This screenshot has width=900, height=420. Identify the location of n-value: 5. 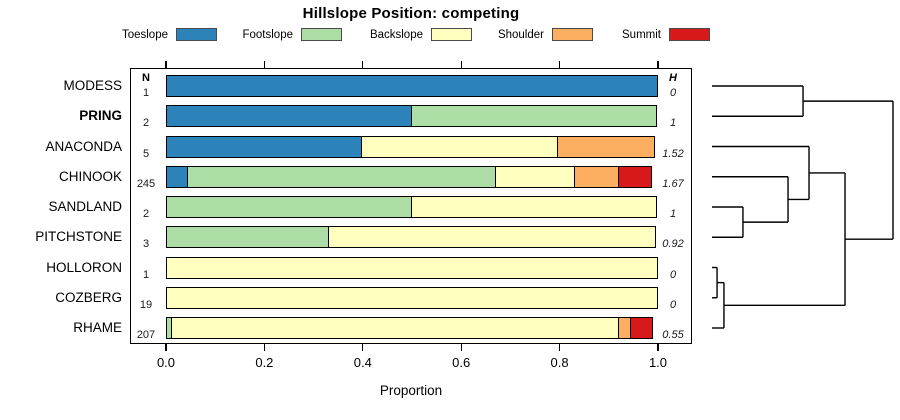
(146, 153).